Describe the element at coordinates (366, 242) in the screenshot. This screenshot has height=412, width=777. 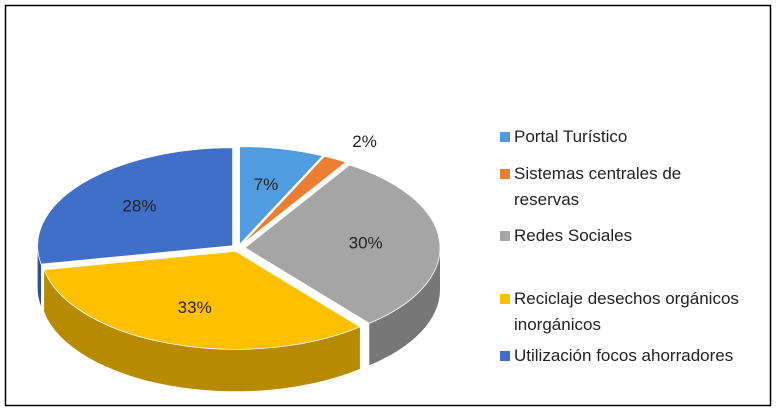
I see `data-label: 30%` at that location.